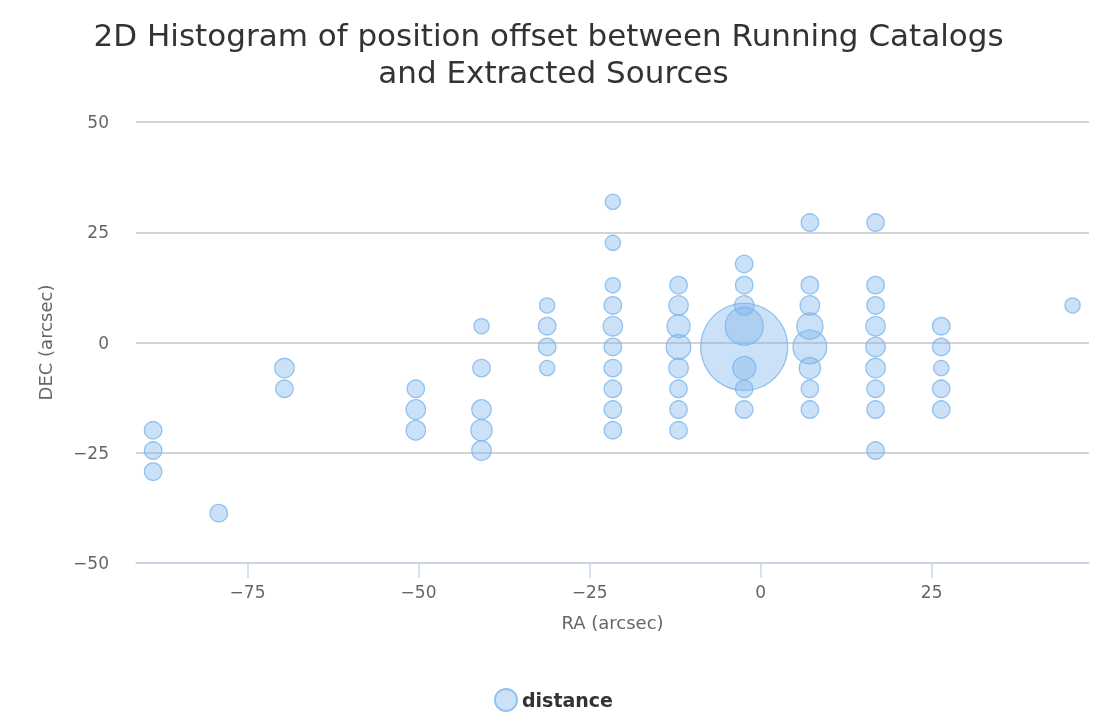 The image size is (1107, 727). What do you see at coordinates (418, 591) in the screenshot?
I see `x-tick-label: −50` at bounding box center [418, 591].